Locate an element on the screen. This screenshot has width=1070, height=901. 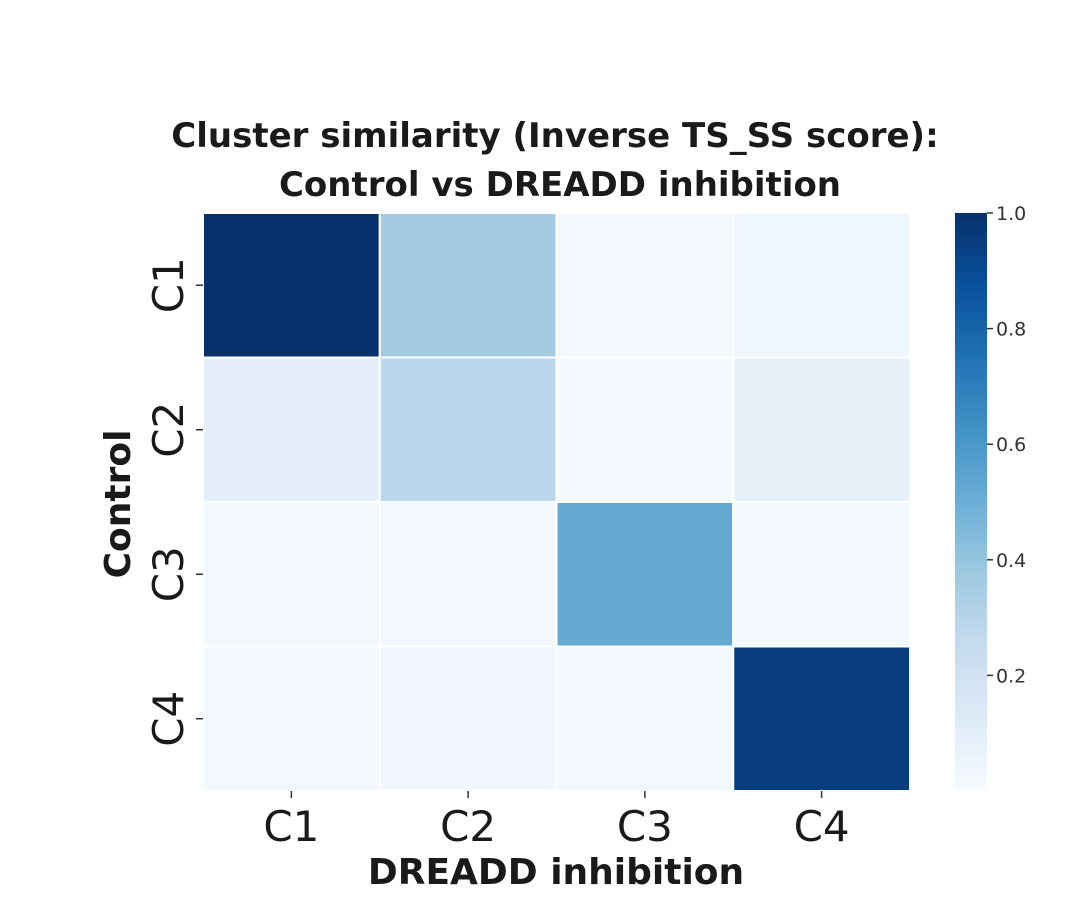
x-axis-ticks: C1 C2 C3 C4 is located at coordinates (556, 821).